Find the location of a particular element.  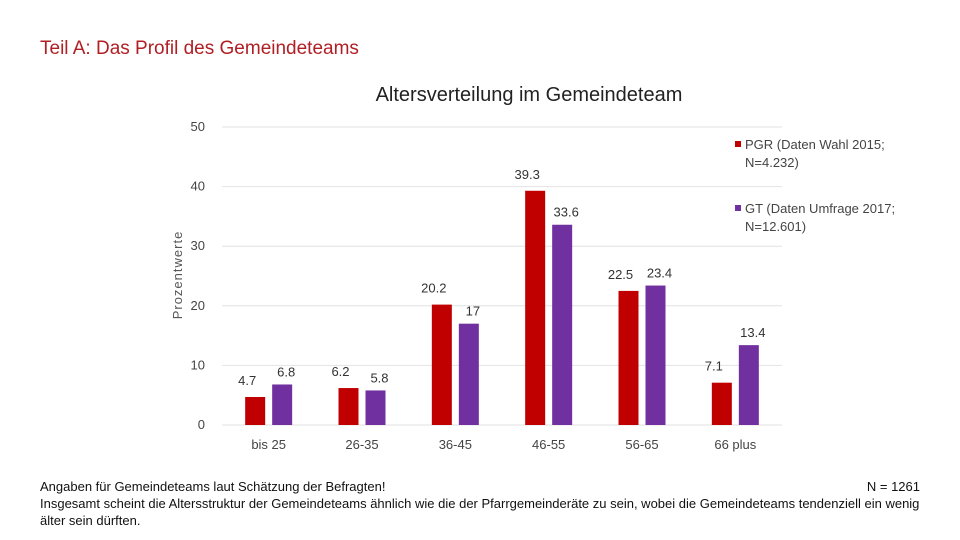

x-tick-label-5: 66 plus is located at coordinates (735, 444).